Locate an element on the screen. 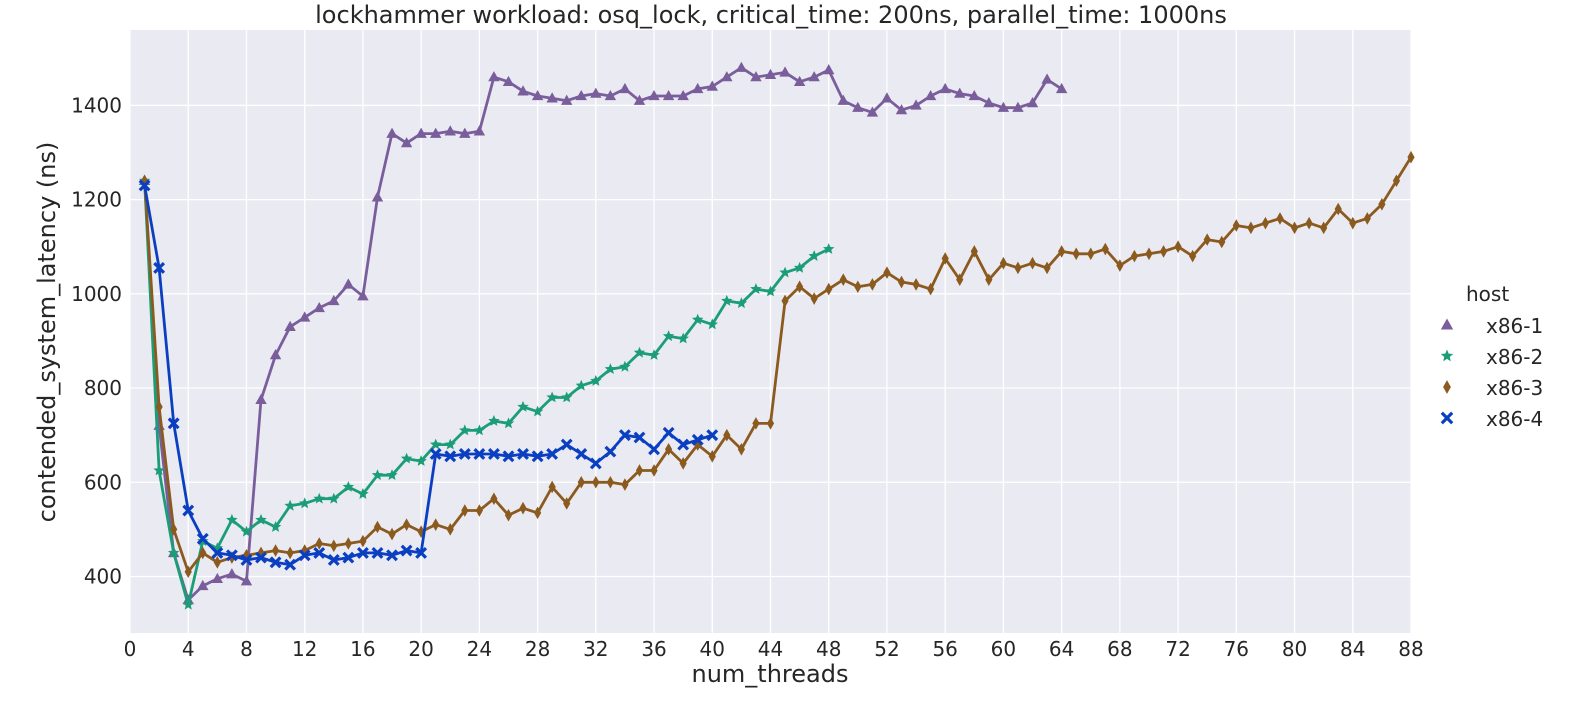 Image resolution: width=1582 pixels, height=720 pixels. legend-label: x86-1 is located at coordinates (1514, 326).